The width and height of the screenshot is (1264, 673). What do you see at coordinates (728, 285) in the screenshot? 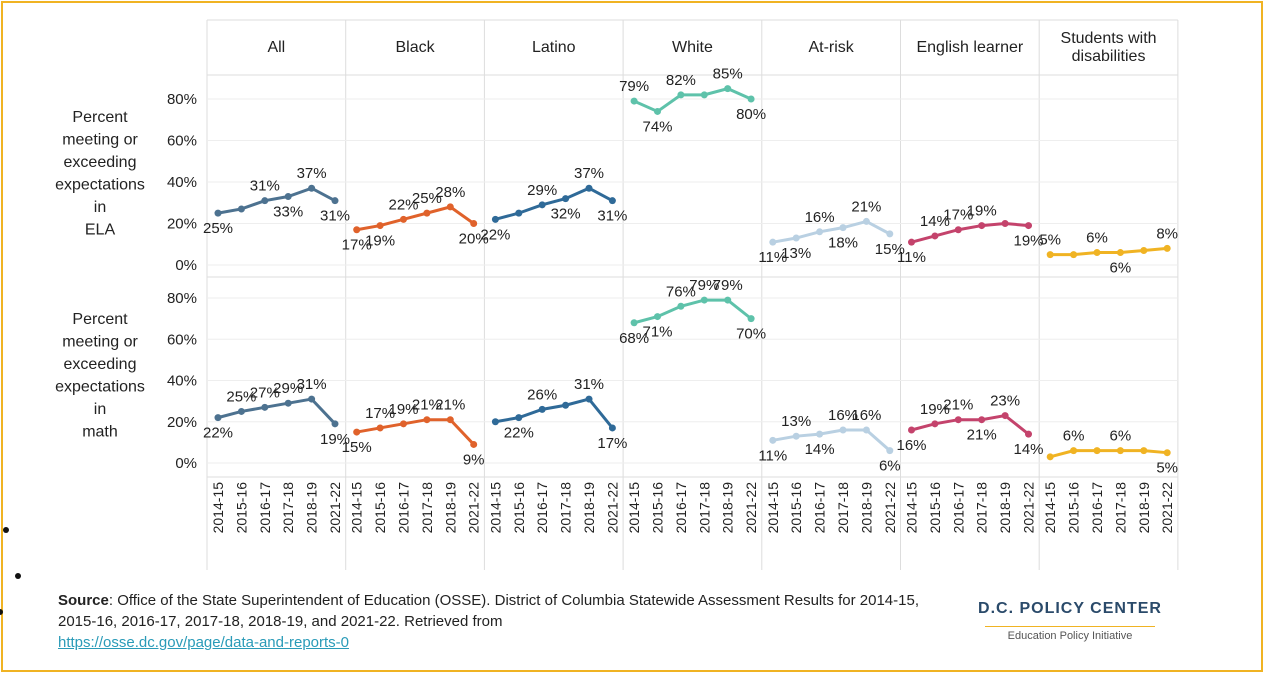
I see `data-label: 79%` at bounding box center [728, 285].